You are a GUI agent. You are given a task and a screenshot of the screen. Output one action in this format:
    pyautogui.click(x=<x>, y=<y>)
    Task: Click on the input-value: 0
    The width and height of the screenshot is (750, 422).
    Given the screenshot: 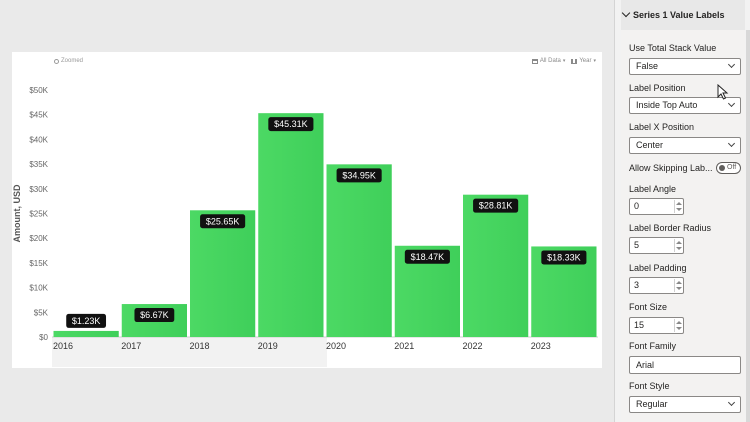 What is the action you would take?
    pyautogui.click(x=637, y=206)
    